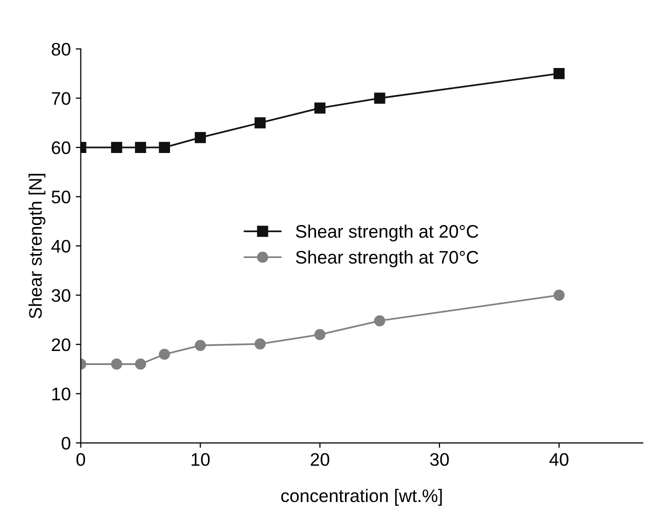  Describe the element at coordinates (61, 49) in the screenshot. I see `y-tick-label: 80` at that location.